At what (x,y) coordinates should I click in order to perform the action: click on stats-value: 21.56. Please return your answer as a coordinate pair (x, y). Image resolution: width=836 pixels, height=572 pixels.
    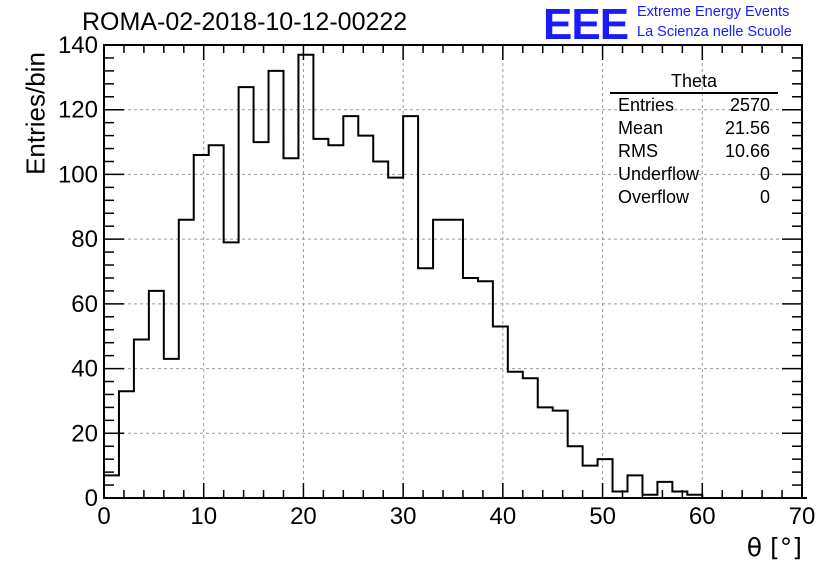
    Looking at the image, I should click on (747, 128).